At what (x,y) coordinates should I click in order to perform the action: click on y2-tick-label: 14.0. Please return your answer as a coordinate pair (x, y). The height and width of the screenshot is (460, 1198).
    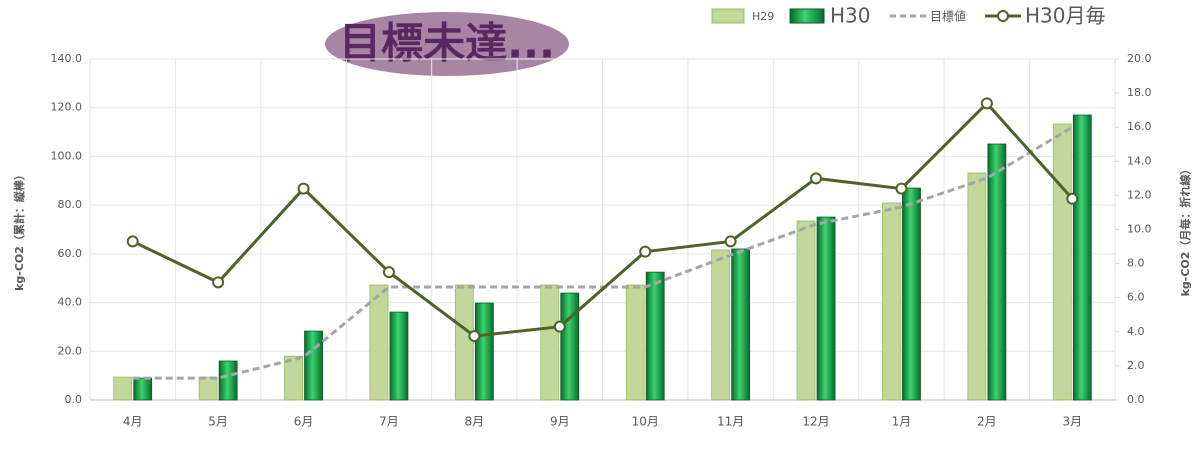
    Looking at the image, I should click on (1139, 160).